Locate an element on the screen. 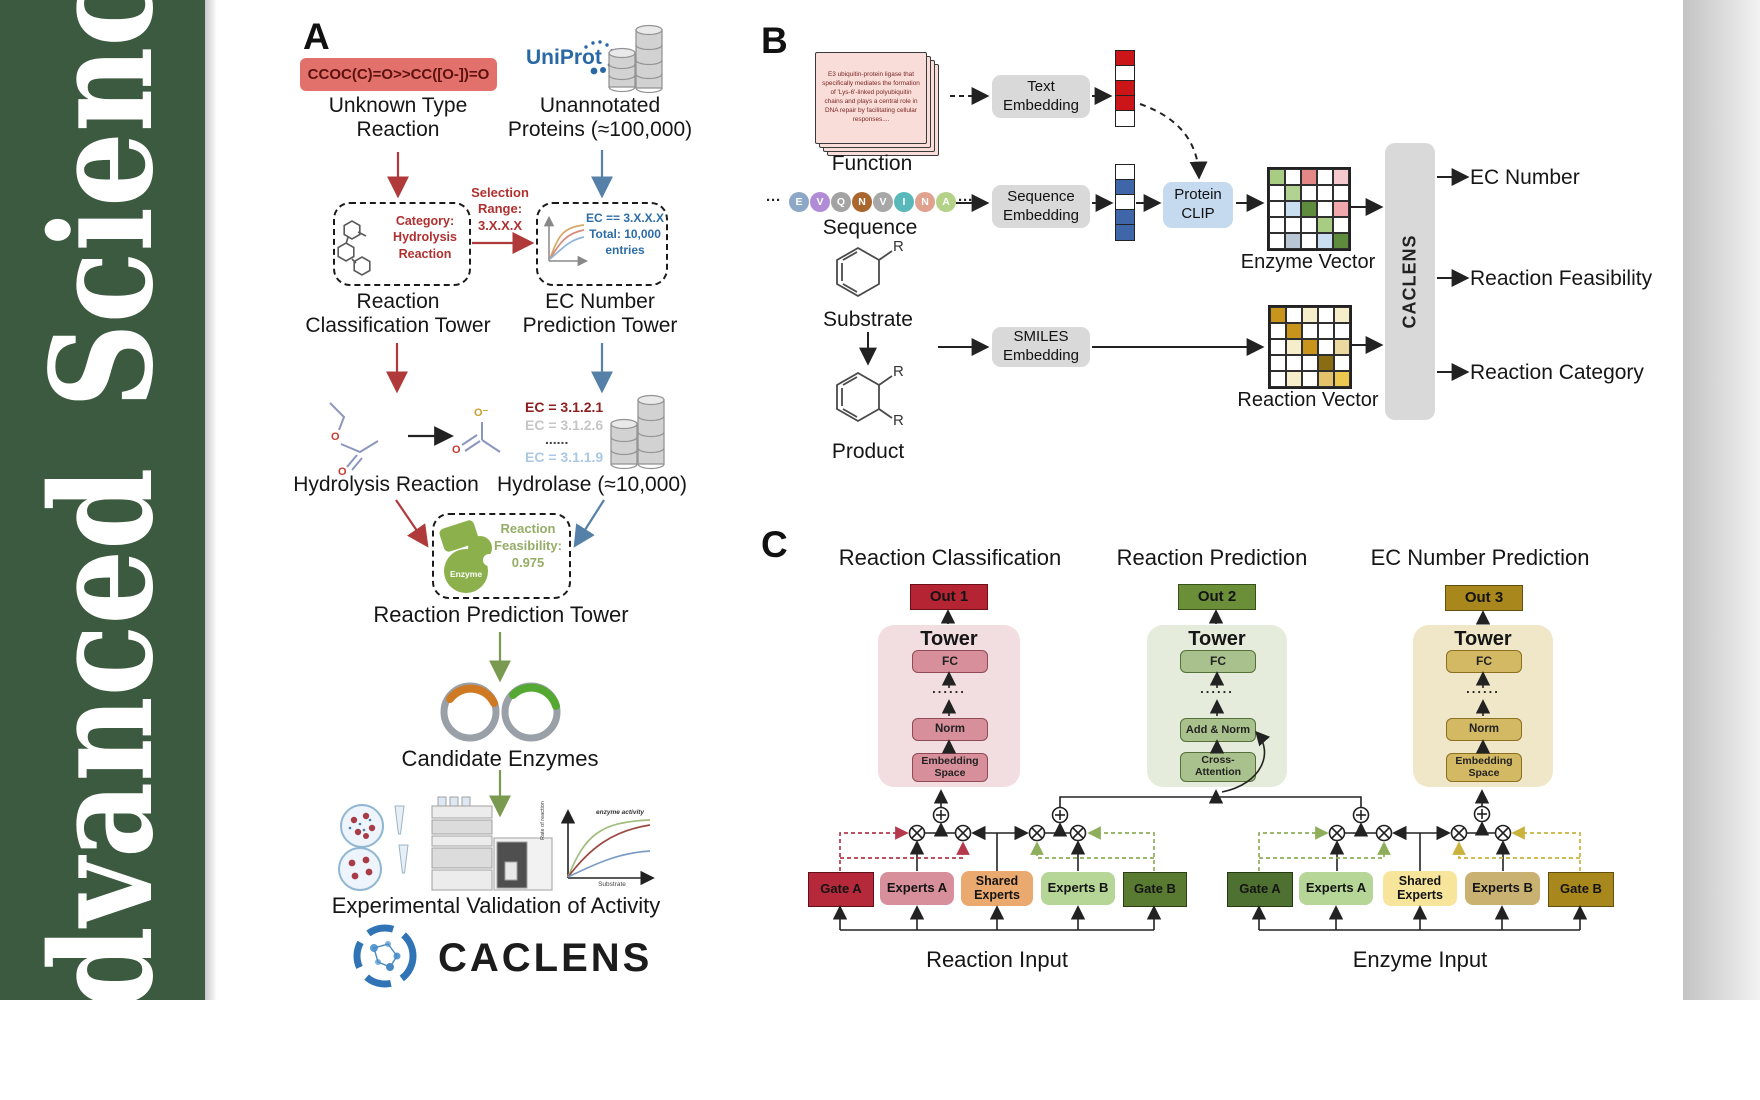 Image resolution: width=1760 pixels, height=1100 pixels. product-r1-label: R is located at coordinates (898, 371).